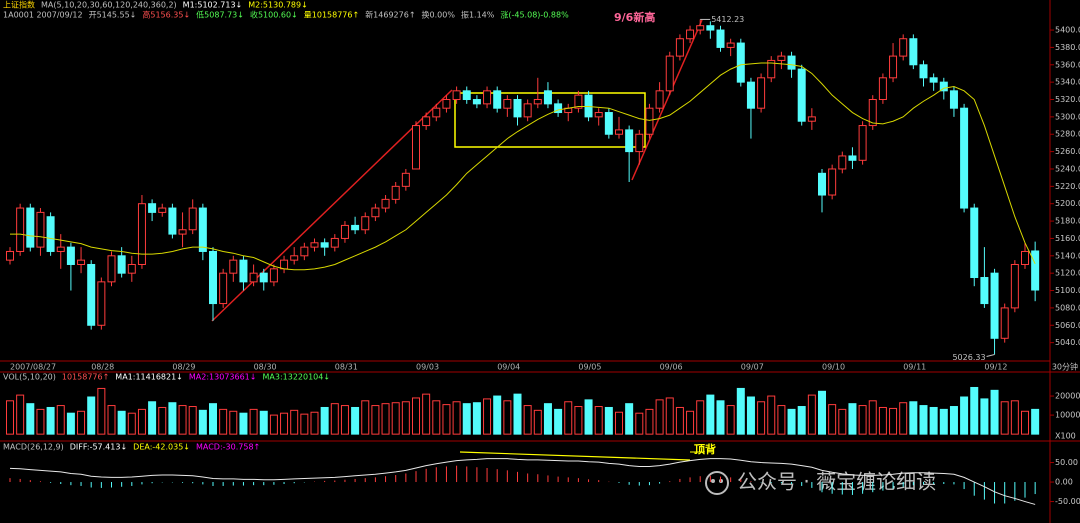 Image resolution: width=1080 pixels, height=523 pixels. I want to click on divergence-line, so click(575, 456).